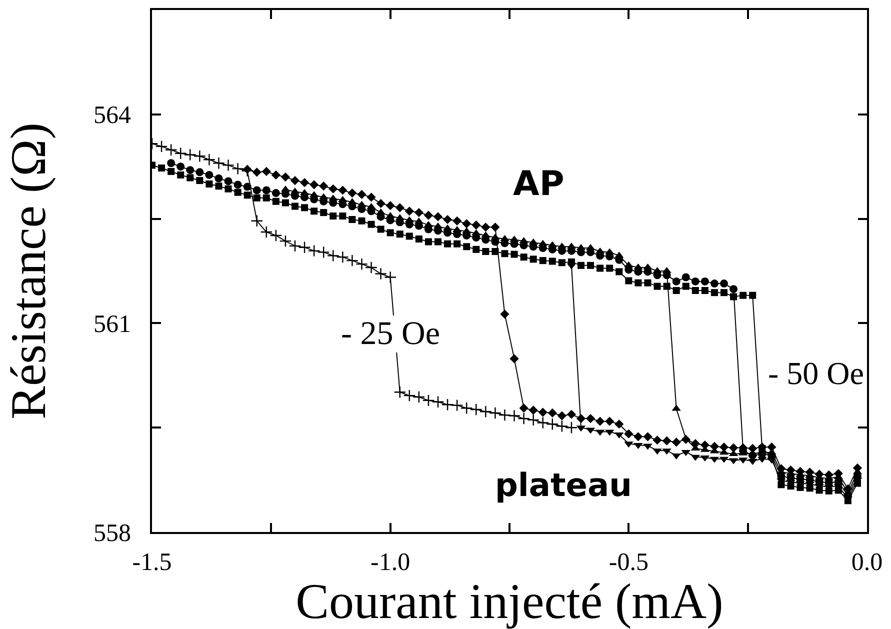 The image size is (891, 629). I want to click on x-tick-label: -1.0, so click(390, 562).